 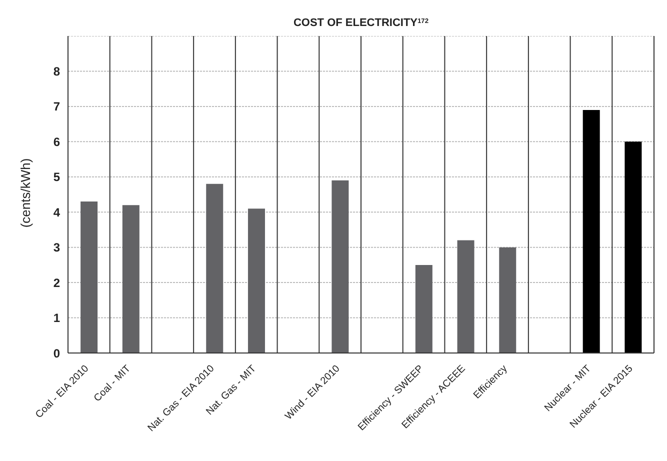 I want to click on y-tick-label: 7, so click(x=56, y=107).